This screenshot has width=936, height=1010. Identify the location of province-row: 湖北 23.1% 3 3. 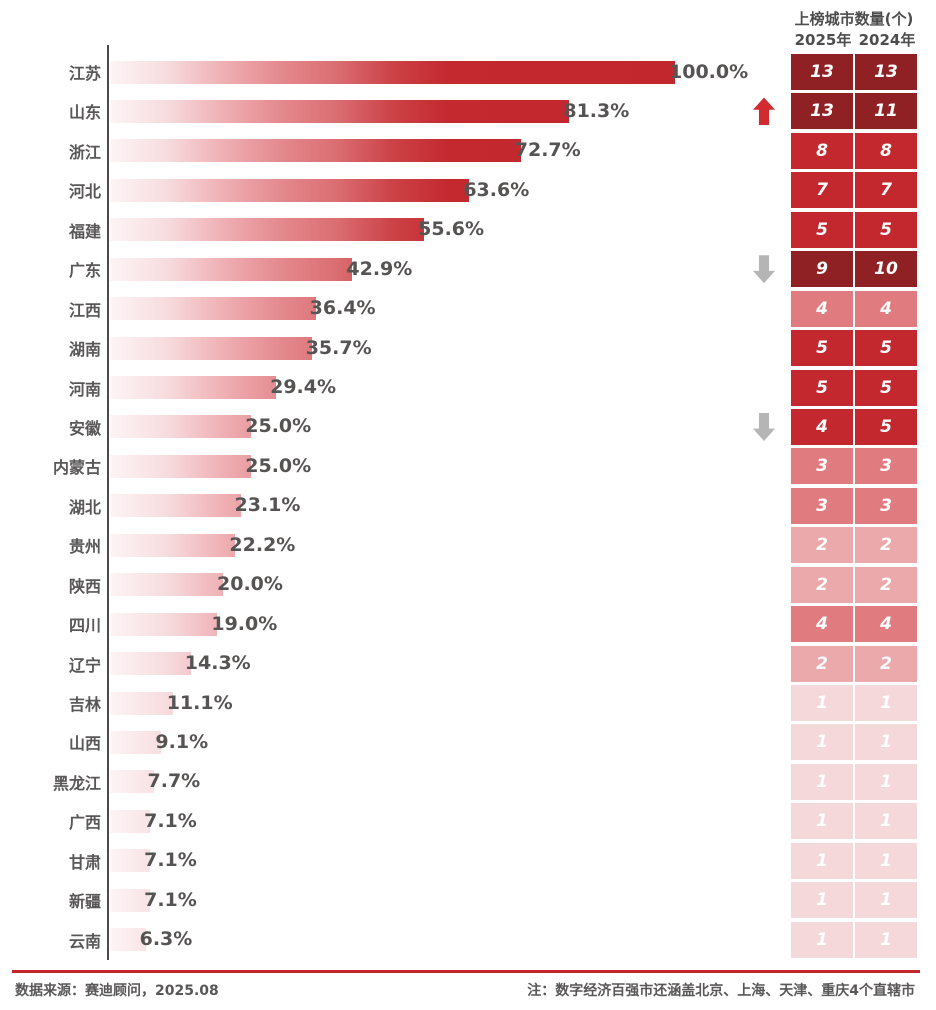
(468, 505).